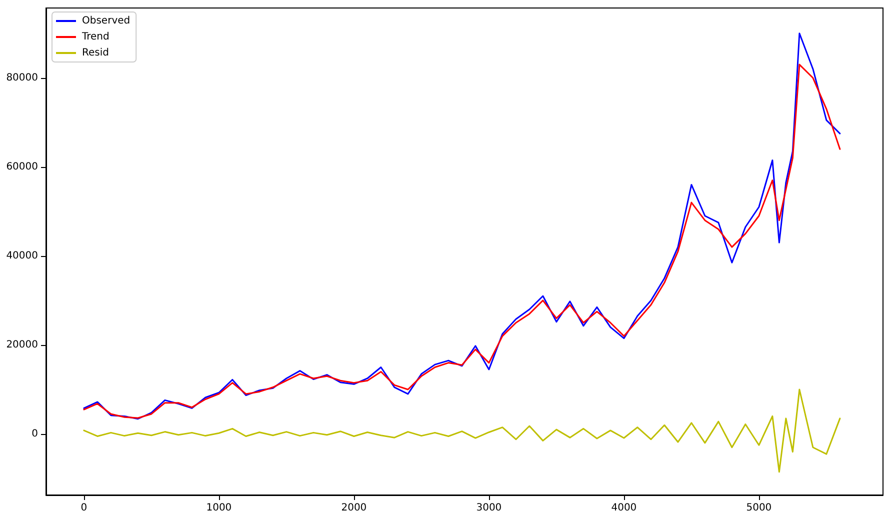 This screenshot has width=889, height=520. I want to click on y-tick-label: 40000, so click(22, 256).